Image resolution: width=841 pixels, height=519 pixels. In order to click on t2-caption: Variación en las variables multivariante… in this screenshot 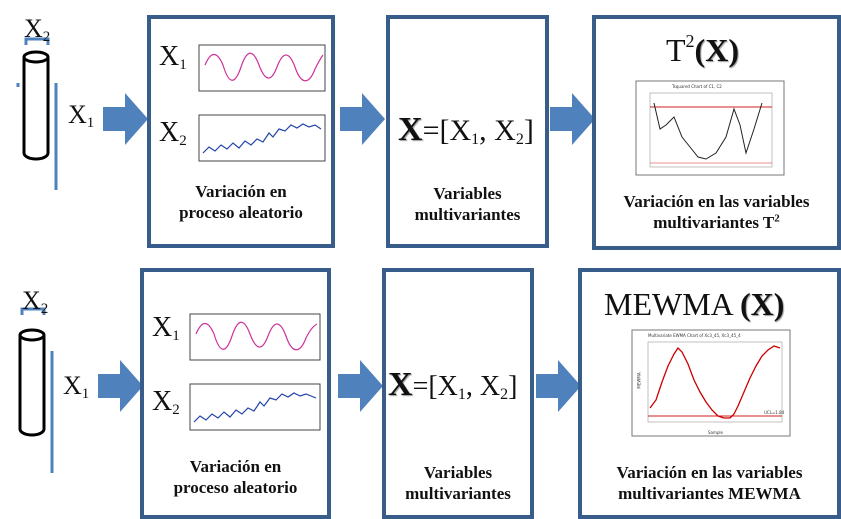, I will do `click(716, 212)`.